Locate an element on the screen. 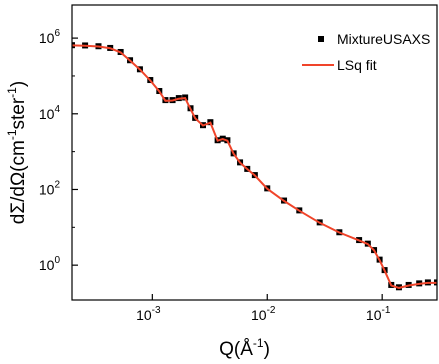 Image resolution: width=439 pixels, height=364 pixels. tick-exponent: 4 is located at coordinates (57, 109).